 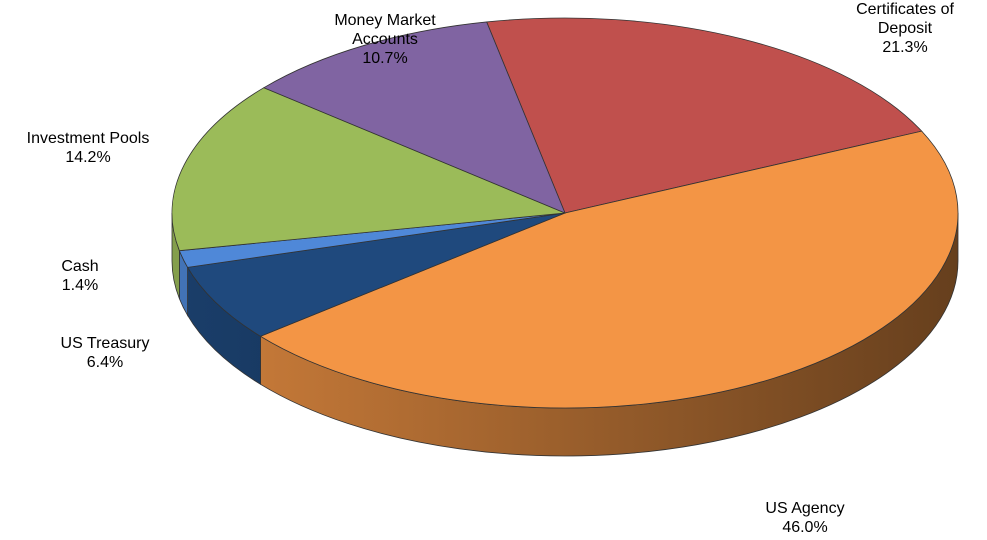 What do you see at coordinates (80, 285) in the screenshot?
I see `value-label: 1.4%` at bounding box center [80, 285].